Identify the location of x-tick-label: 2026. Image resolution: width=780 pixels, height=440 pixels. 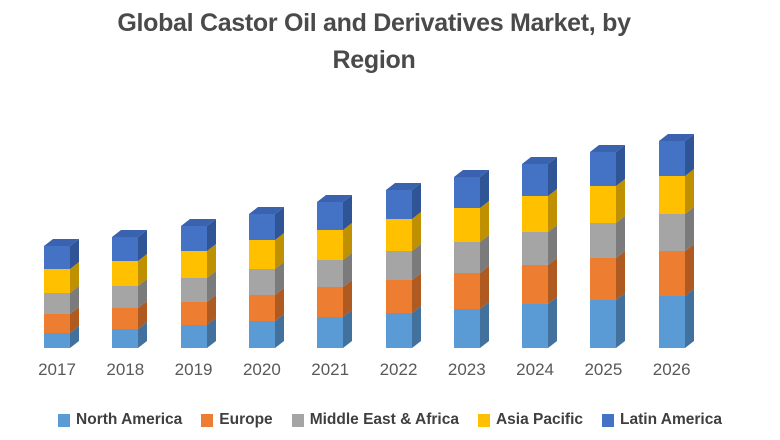
(671, 369).